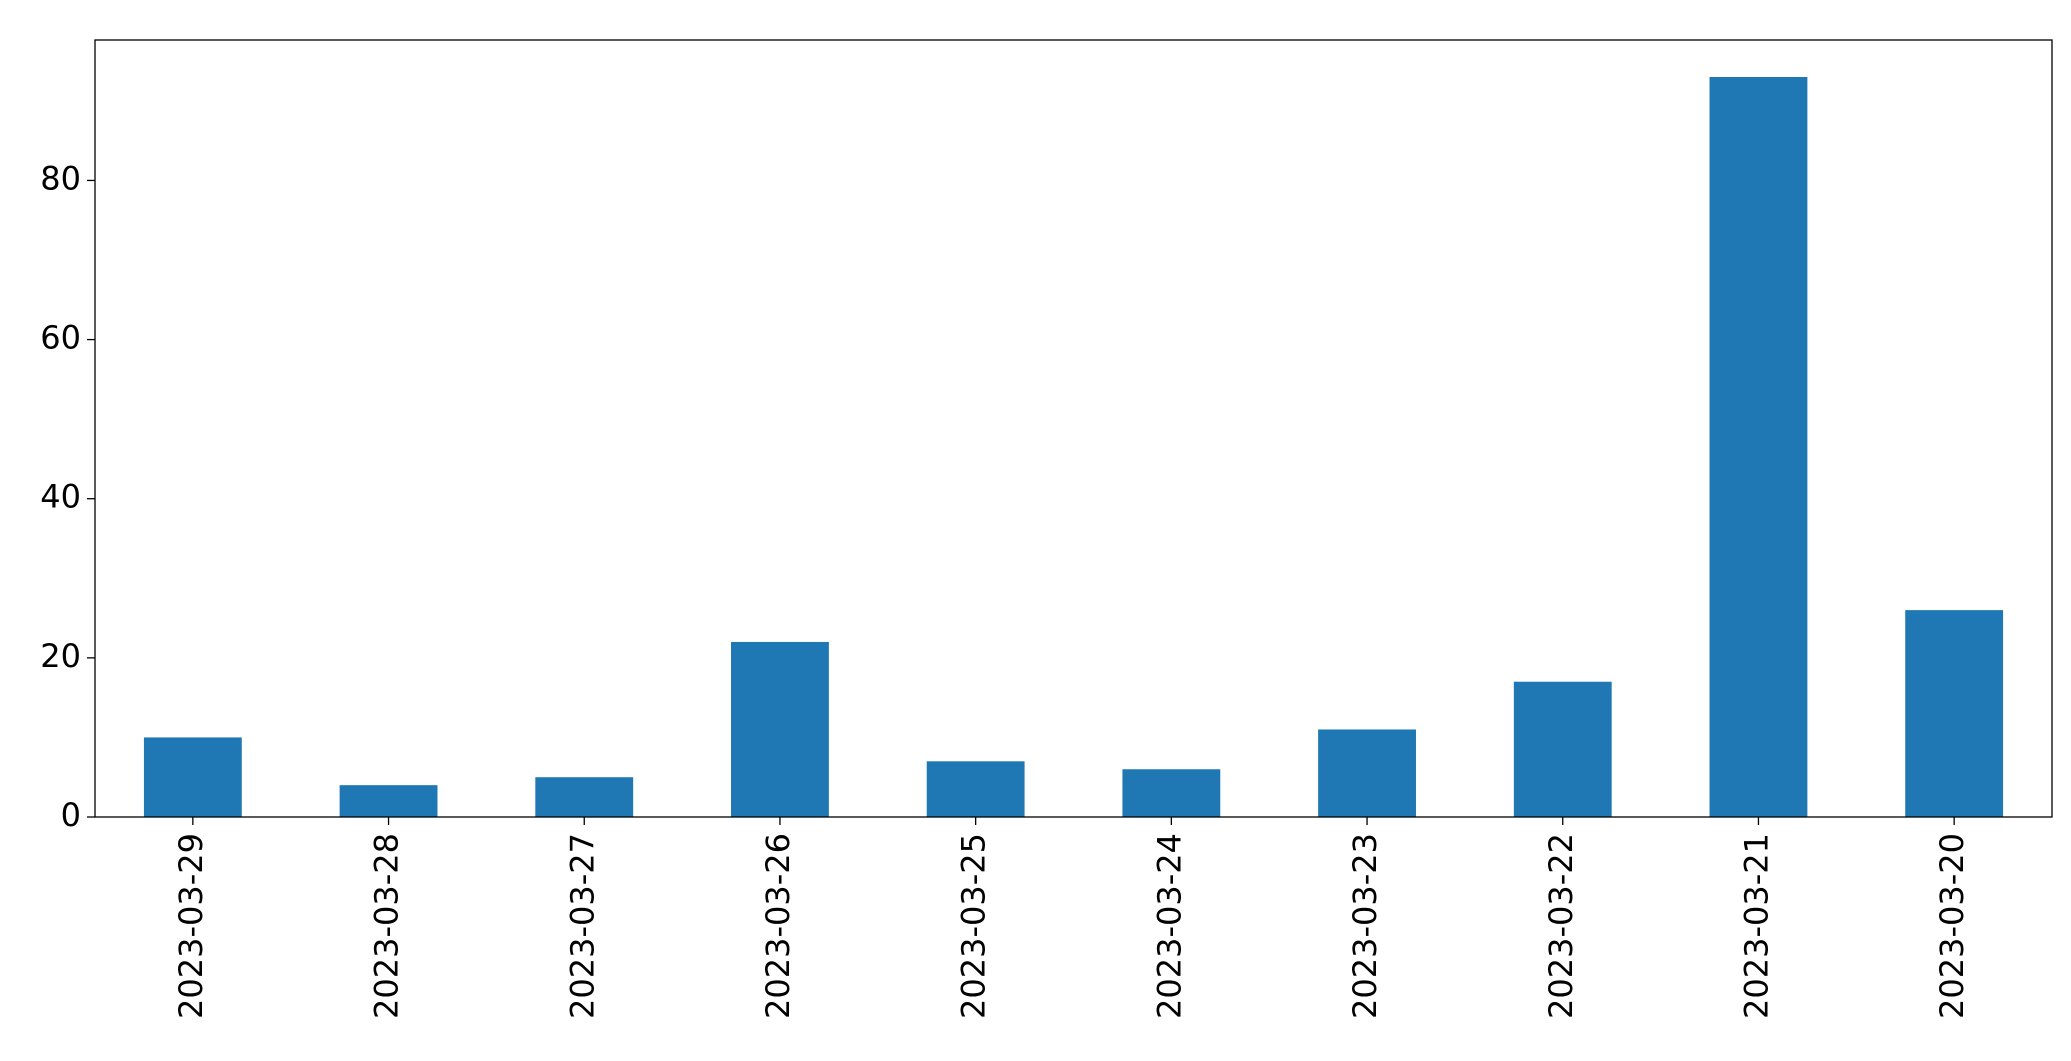 The image size is (2071, 1061). What do you see at coordinates (1169, 926) in the screenshot?
I see `x-tick-label: 2023-03-24` at bounding box center [1169, 926].